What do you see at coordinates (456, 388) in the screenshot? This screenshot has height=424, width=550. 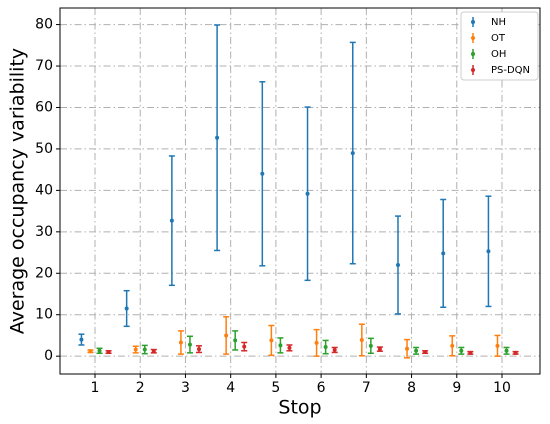 I see `x-tick-label: 9` at bounding box center [456, 388].